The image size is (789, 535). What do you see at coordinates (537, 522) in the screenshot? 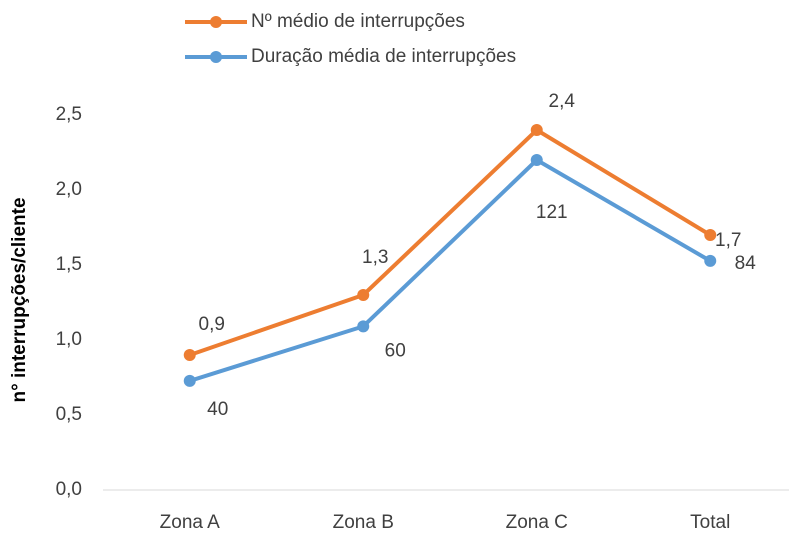
I see `x-tick-label: Zona C` at bounding box center [537, 522].